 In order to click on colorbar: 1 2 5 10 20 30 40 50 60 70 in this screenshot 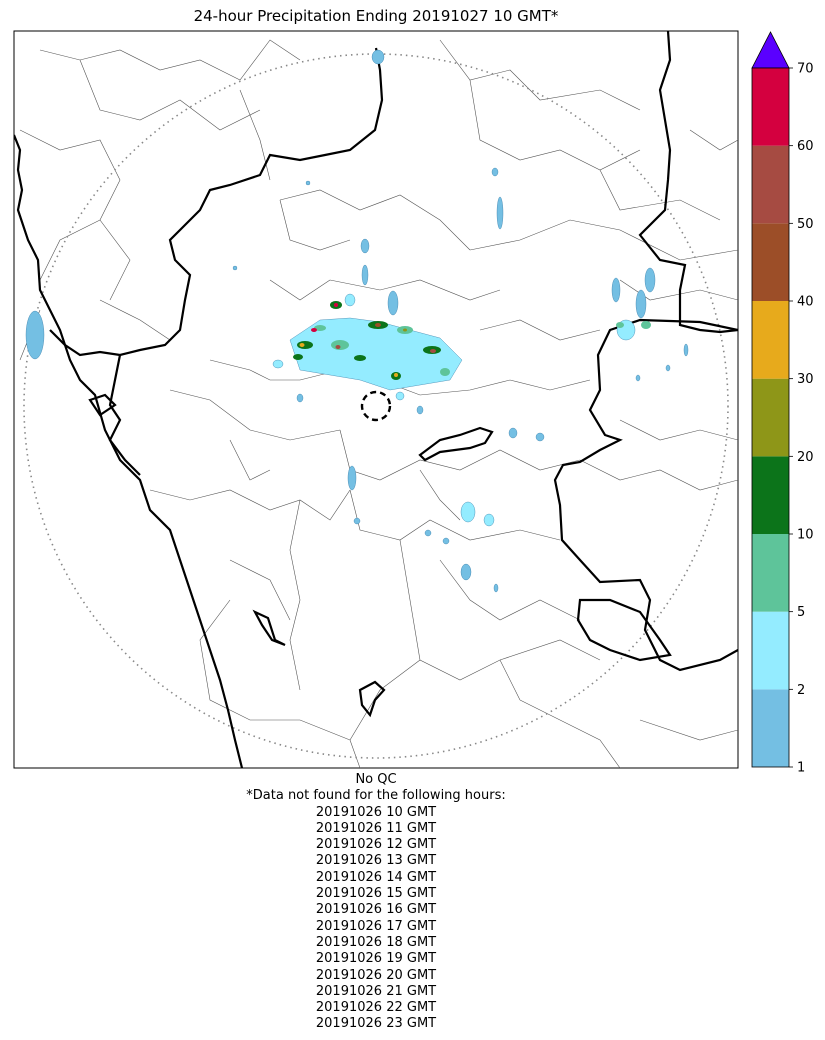, I will do `click(782, 403)`.